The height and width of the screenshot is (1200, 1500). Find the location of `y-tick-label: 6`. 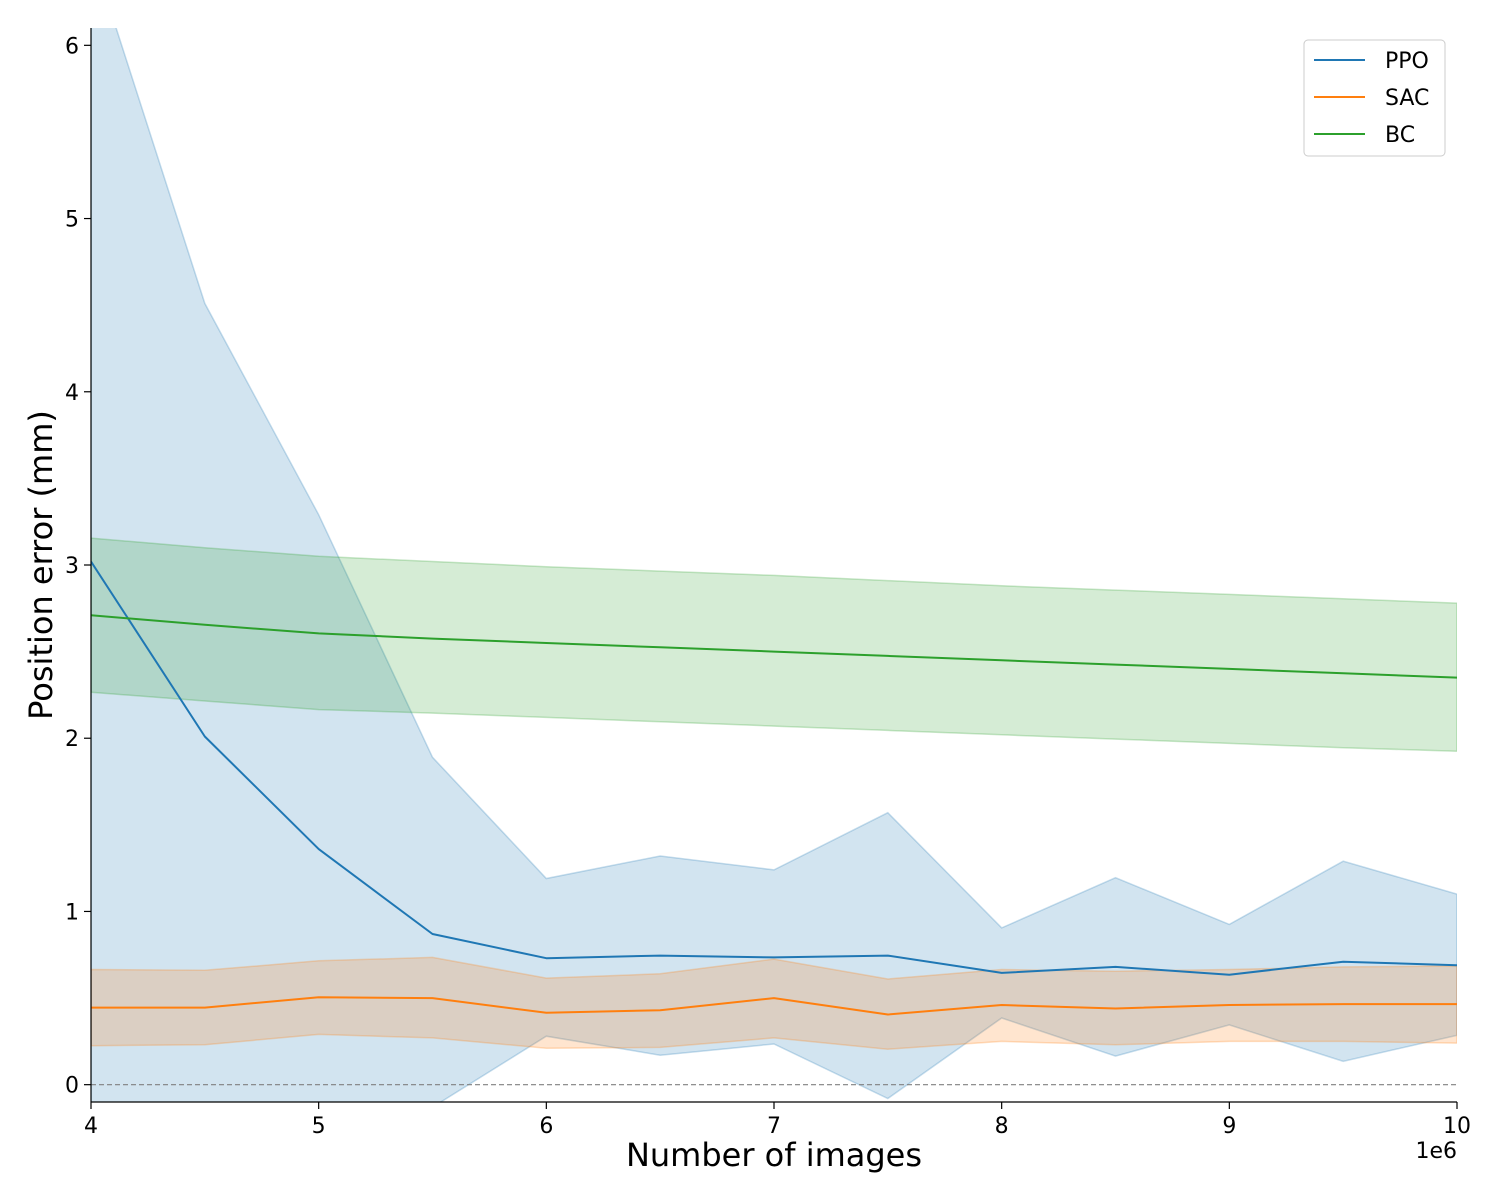

y-tick-label: 6 is located at coordinates (72, 46).